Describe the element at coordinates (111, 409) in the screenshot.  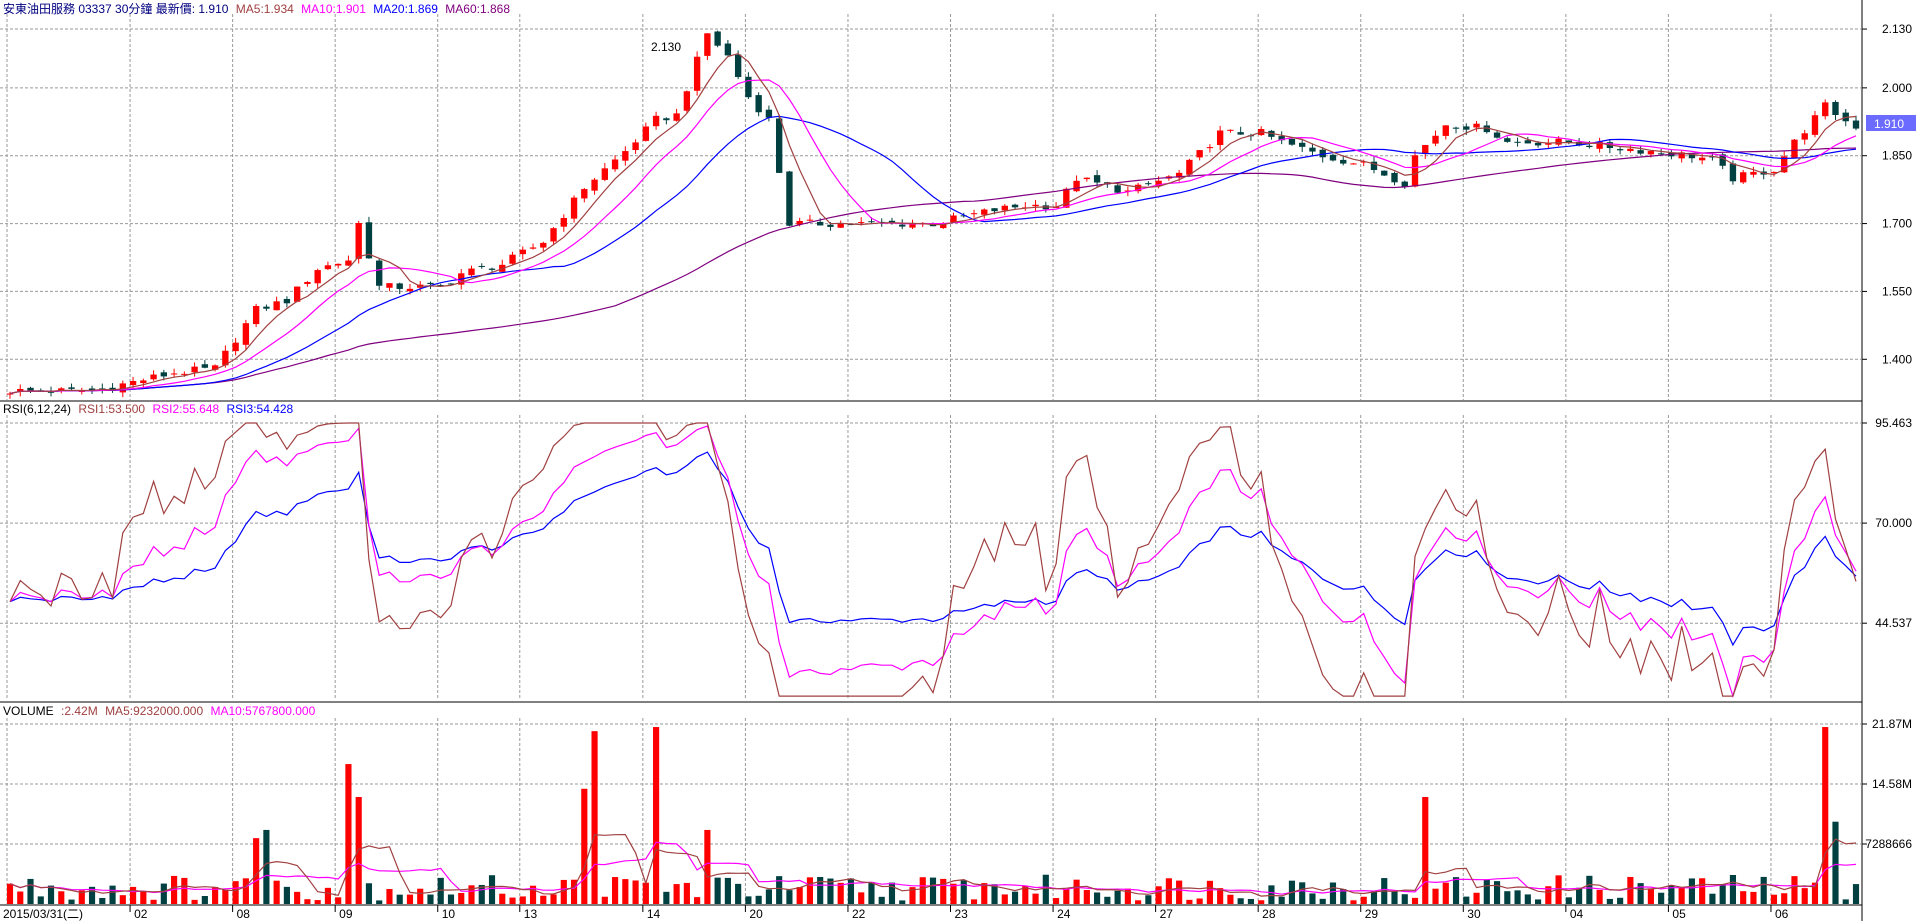
I see `rsi1-label: RSI1:53.500` at that location.